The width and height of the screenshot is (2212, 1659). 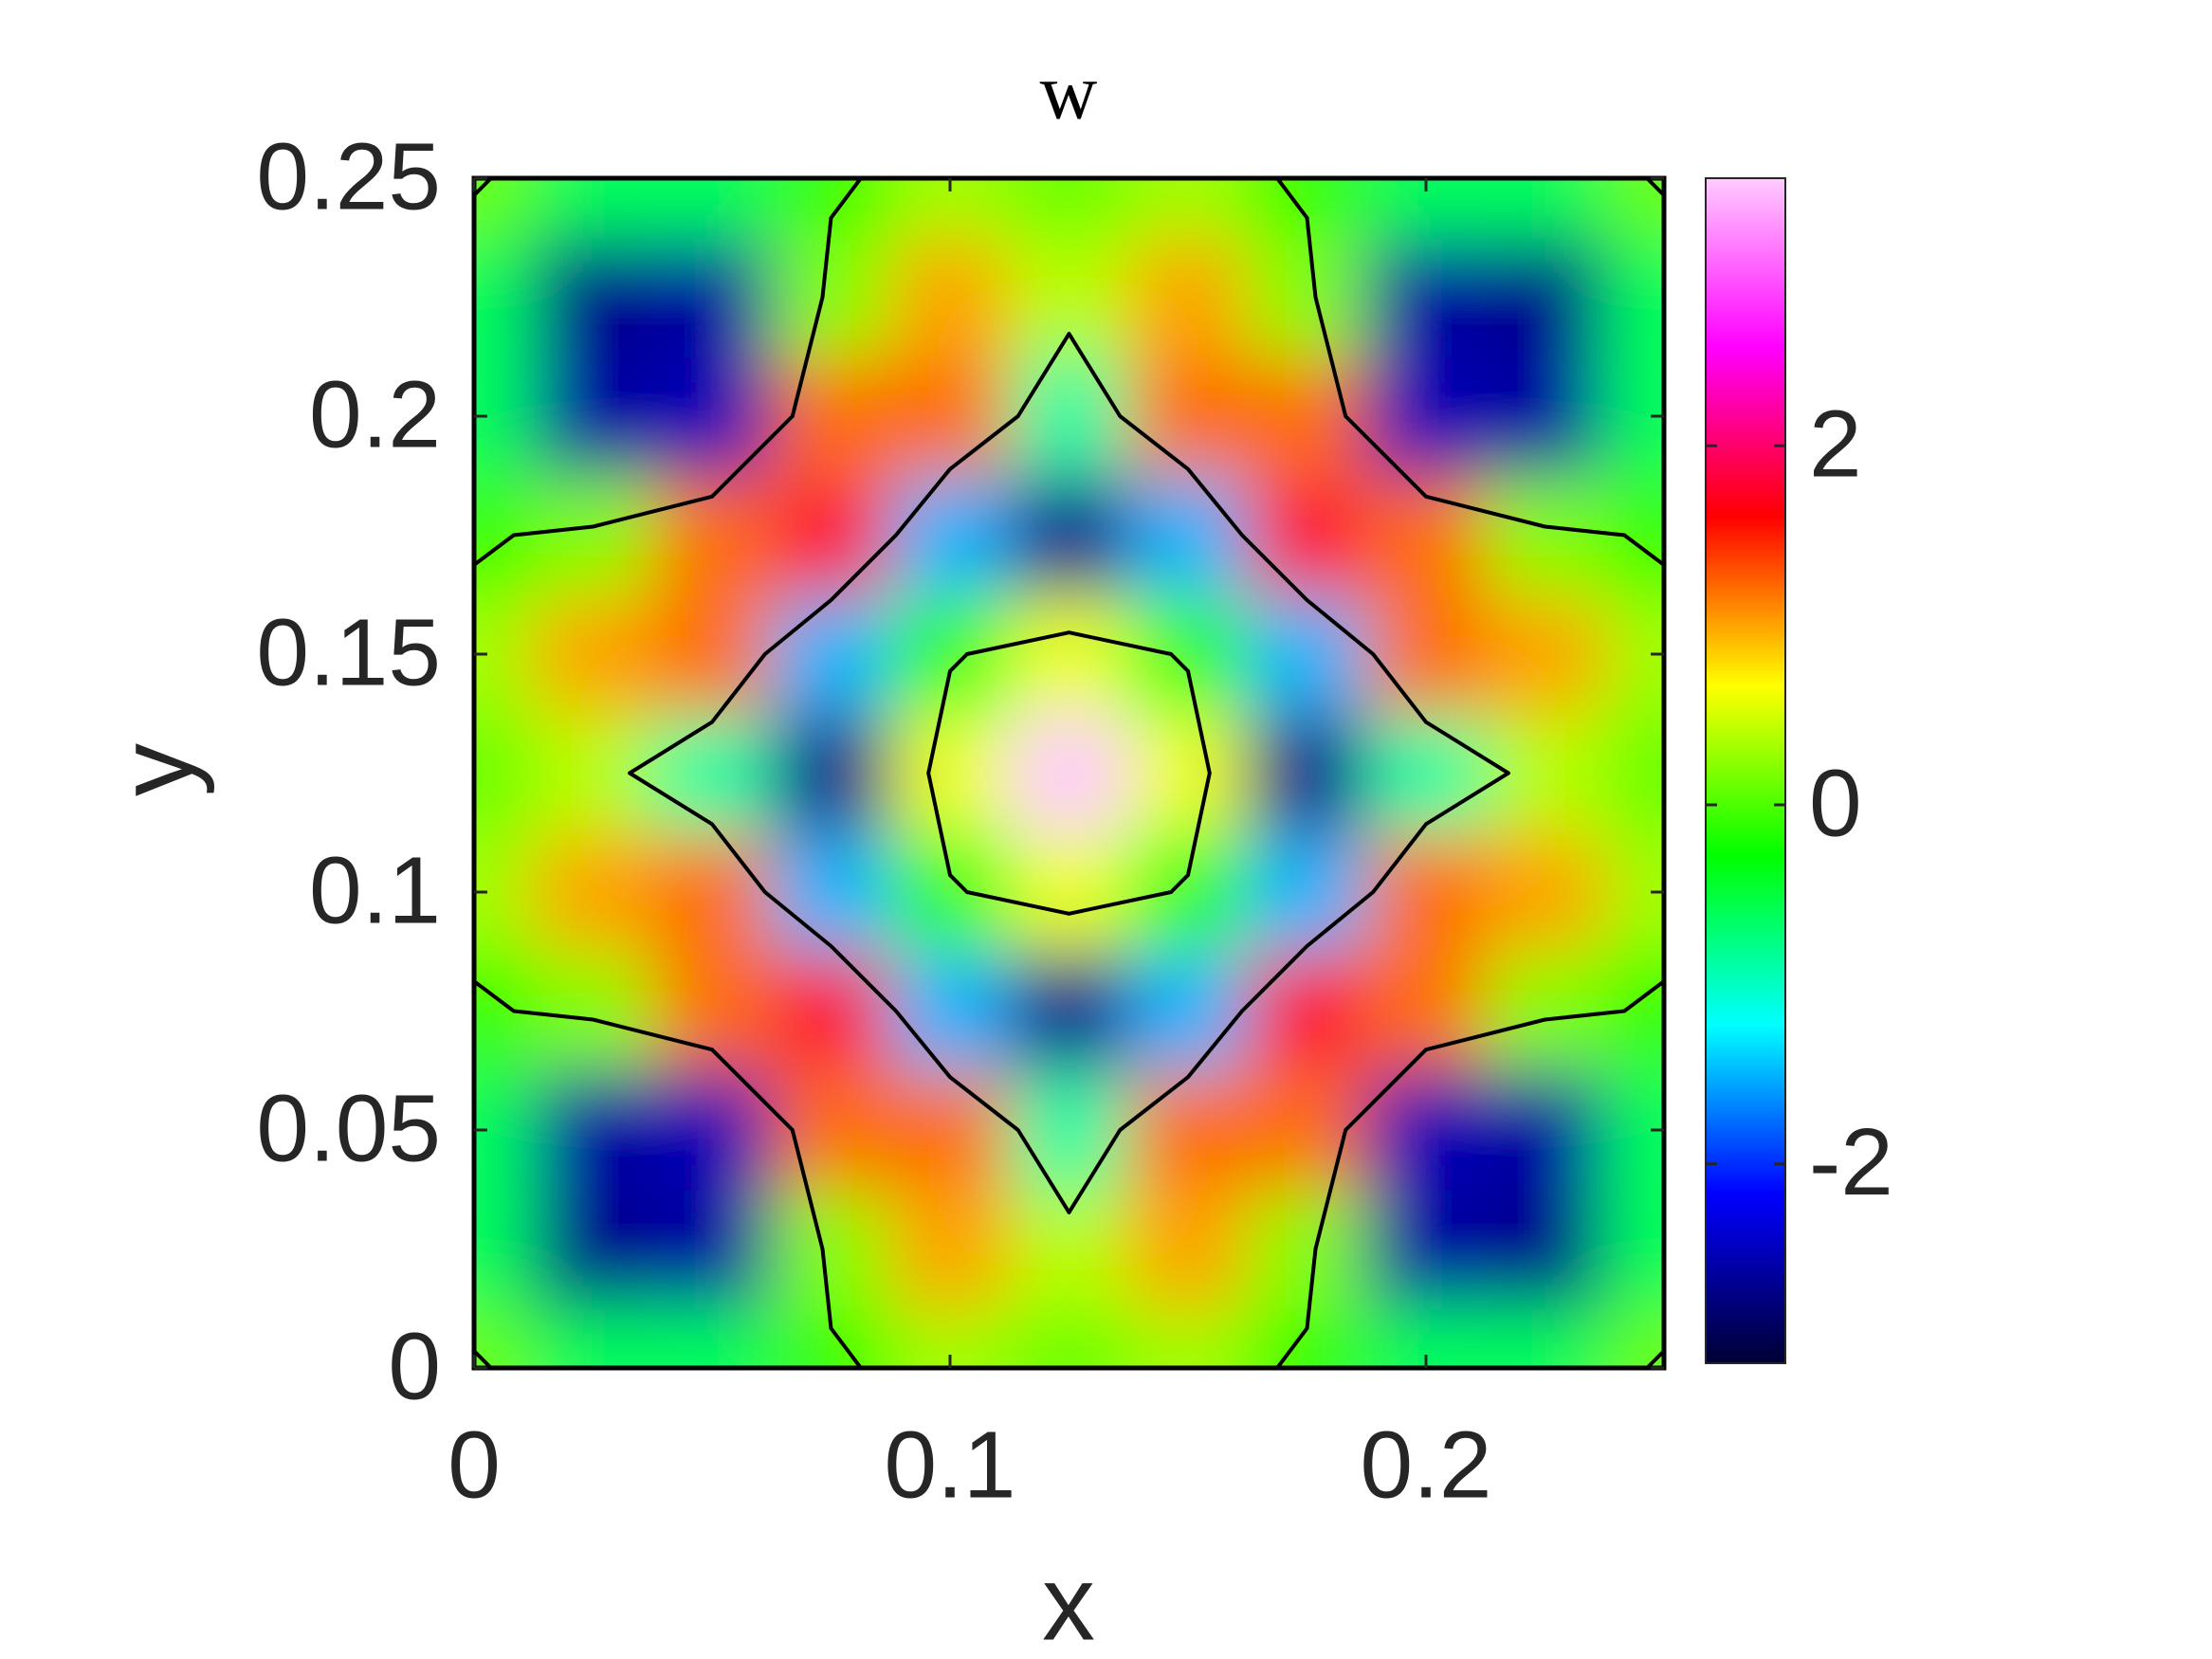 What do you see at coordinates (474, 1465) in the screenshot?
I see `x-tick-label: 0` at bounding box center [474, 1465].